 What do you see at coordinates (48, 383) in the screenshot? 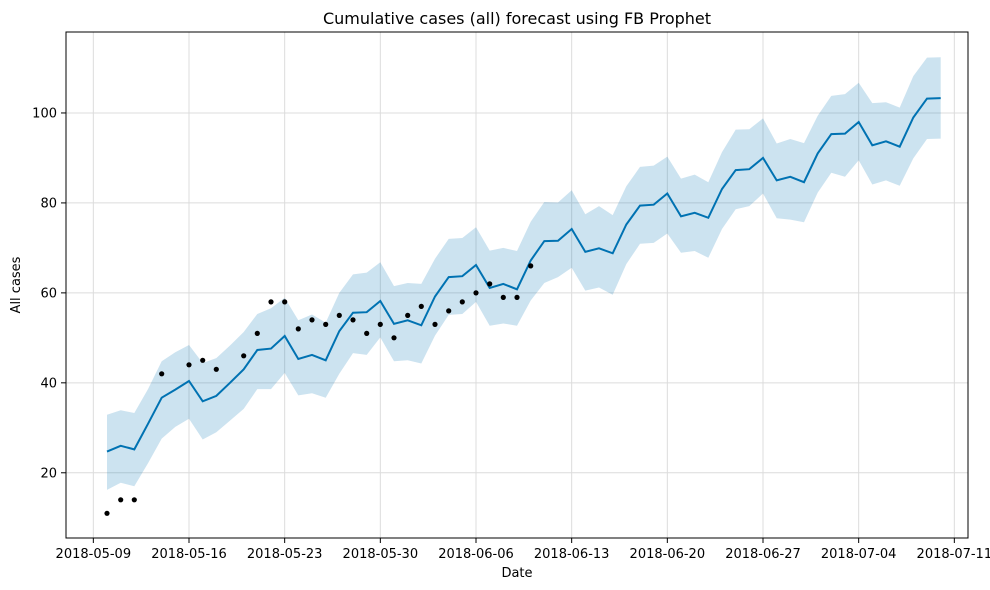
I see `y-tick-label: 40` at bounding box center [48, 383].